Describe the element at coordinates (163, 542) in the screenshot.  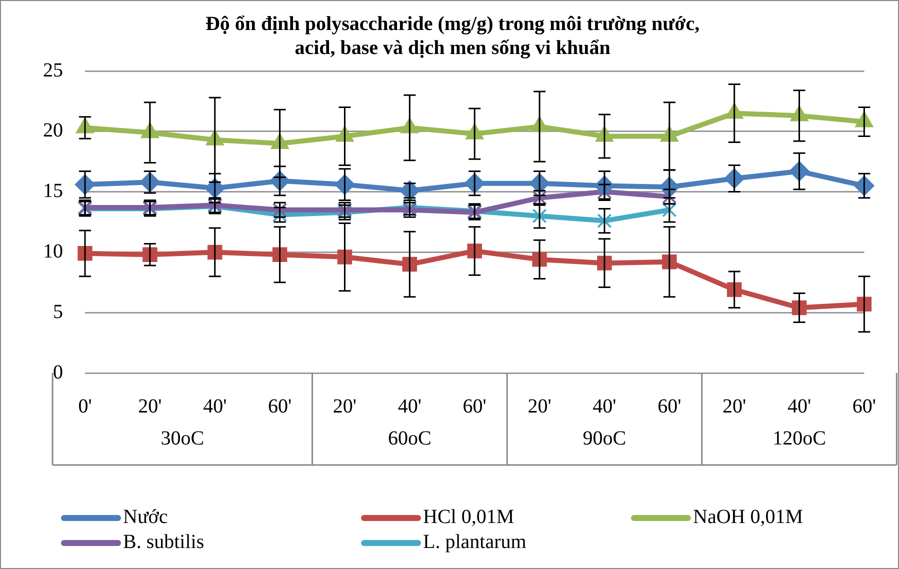
I see `legend-label: B. subtilis` at that location.